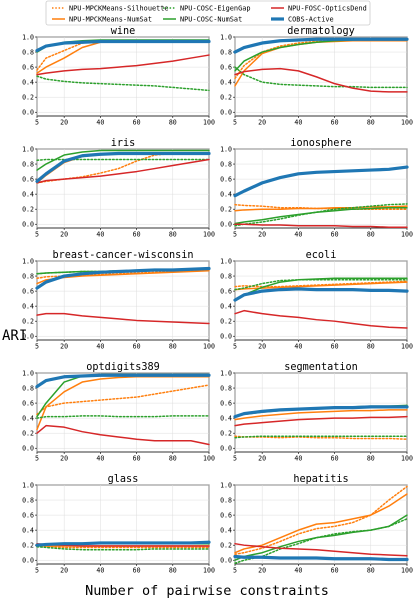 This screenshot has width=415, height=604. What do you see at coordinates (316, 524) in the screenshot?
I see `panel-hepatitis: hepatitis 0.0 0.2 0.4 0.6 0.8 1.0 5 20 40 60 80 100` at bounding box center [316, 524].